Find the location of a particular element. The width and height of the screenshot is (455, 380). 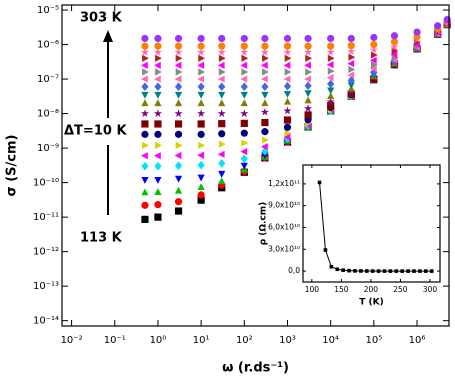

annotation-group: 303 K ΔT=10 K 113 K is located at coordinates (95, 128).